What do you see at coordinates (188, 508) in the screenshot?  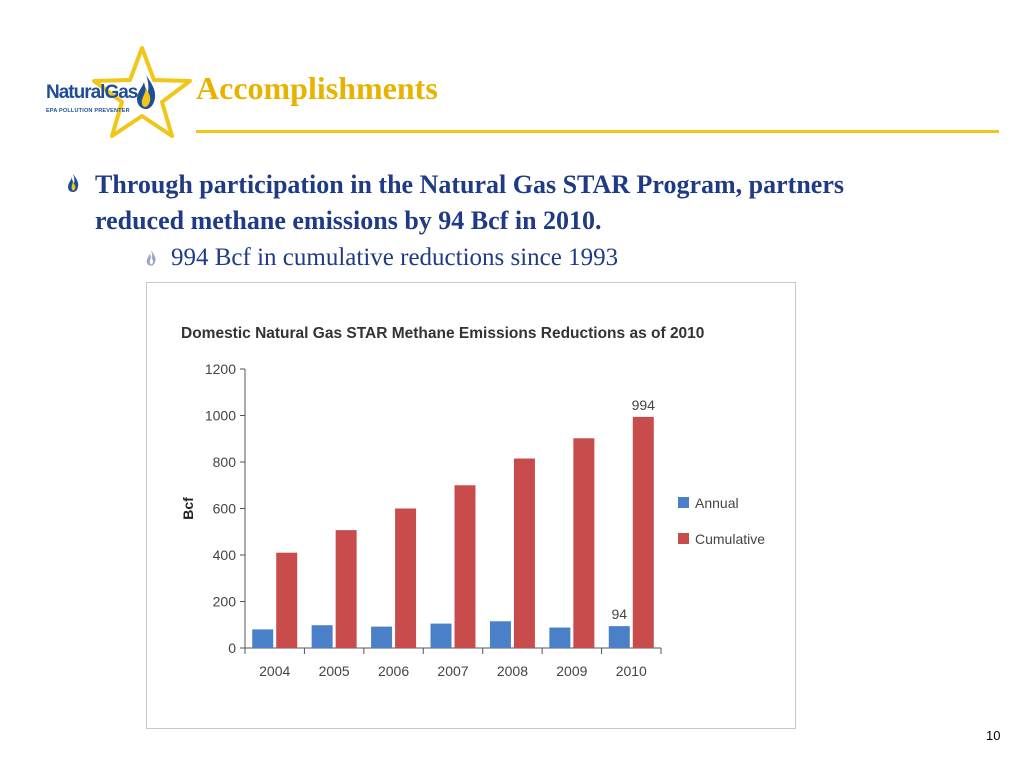 I see `y-axis-label: Bcf` at bounding box center [188, 508].